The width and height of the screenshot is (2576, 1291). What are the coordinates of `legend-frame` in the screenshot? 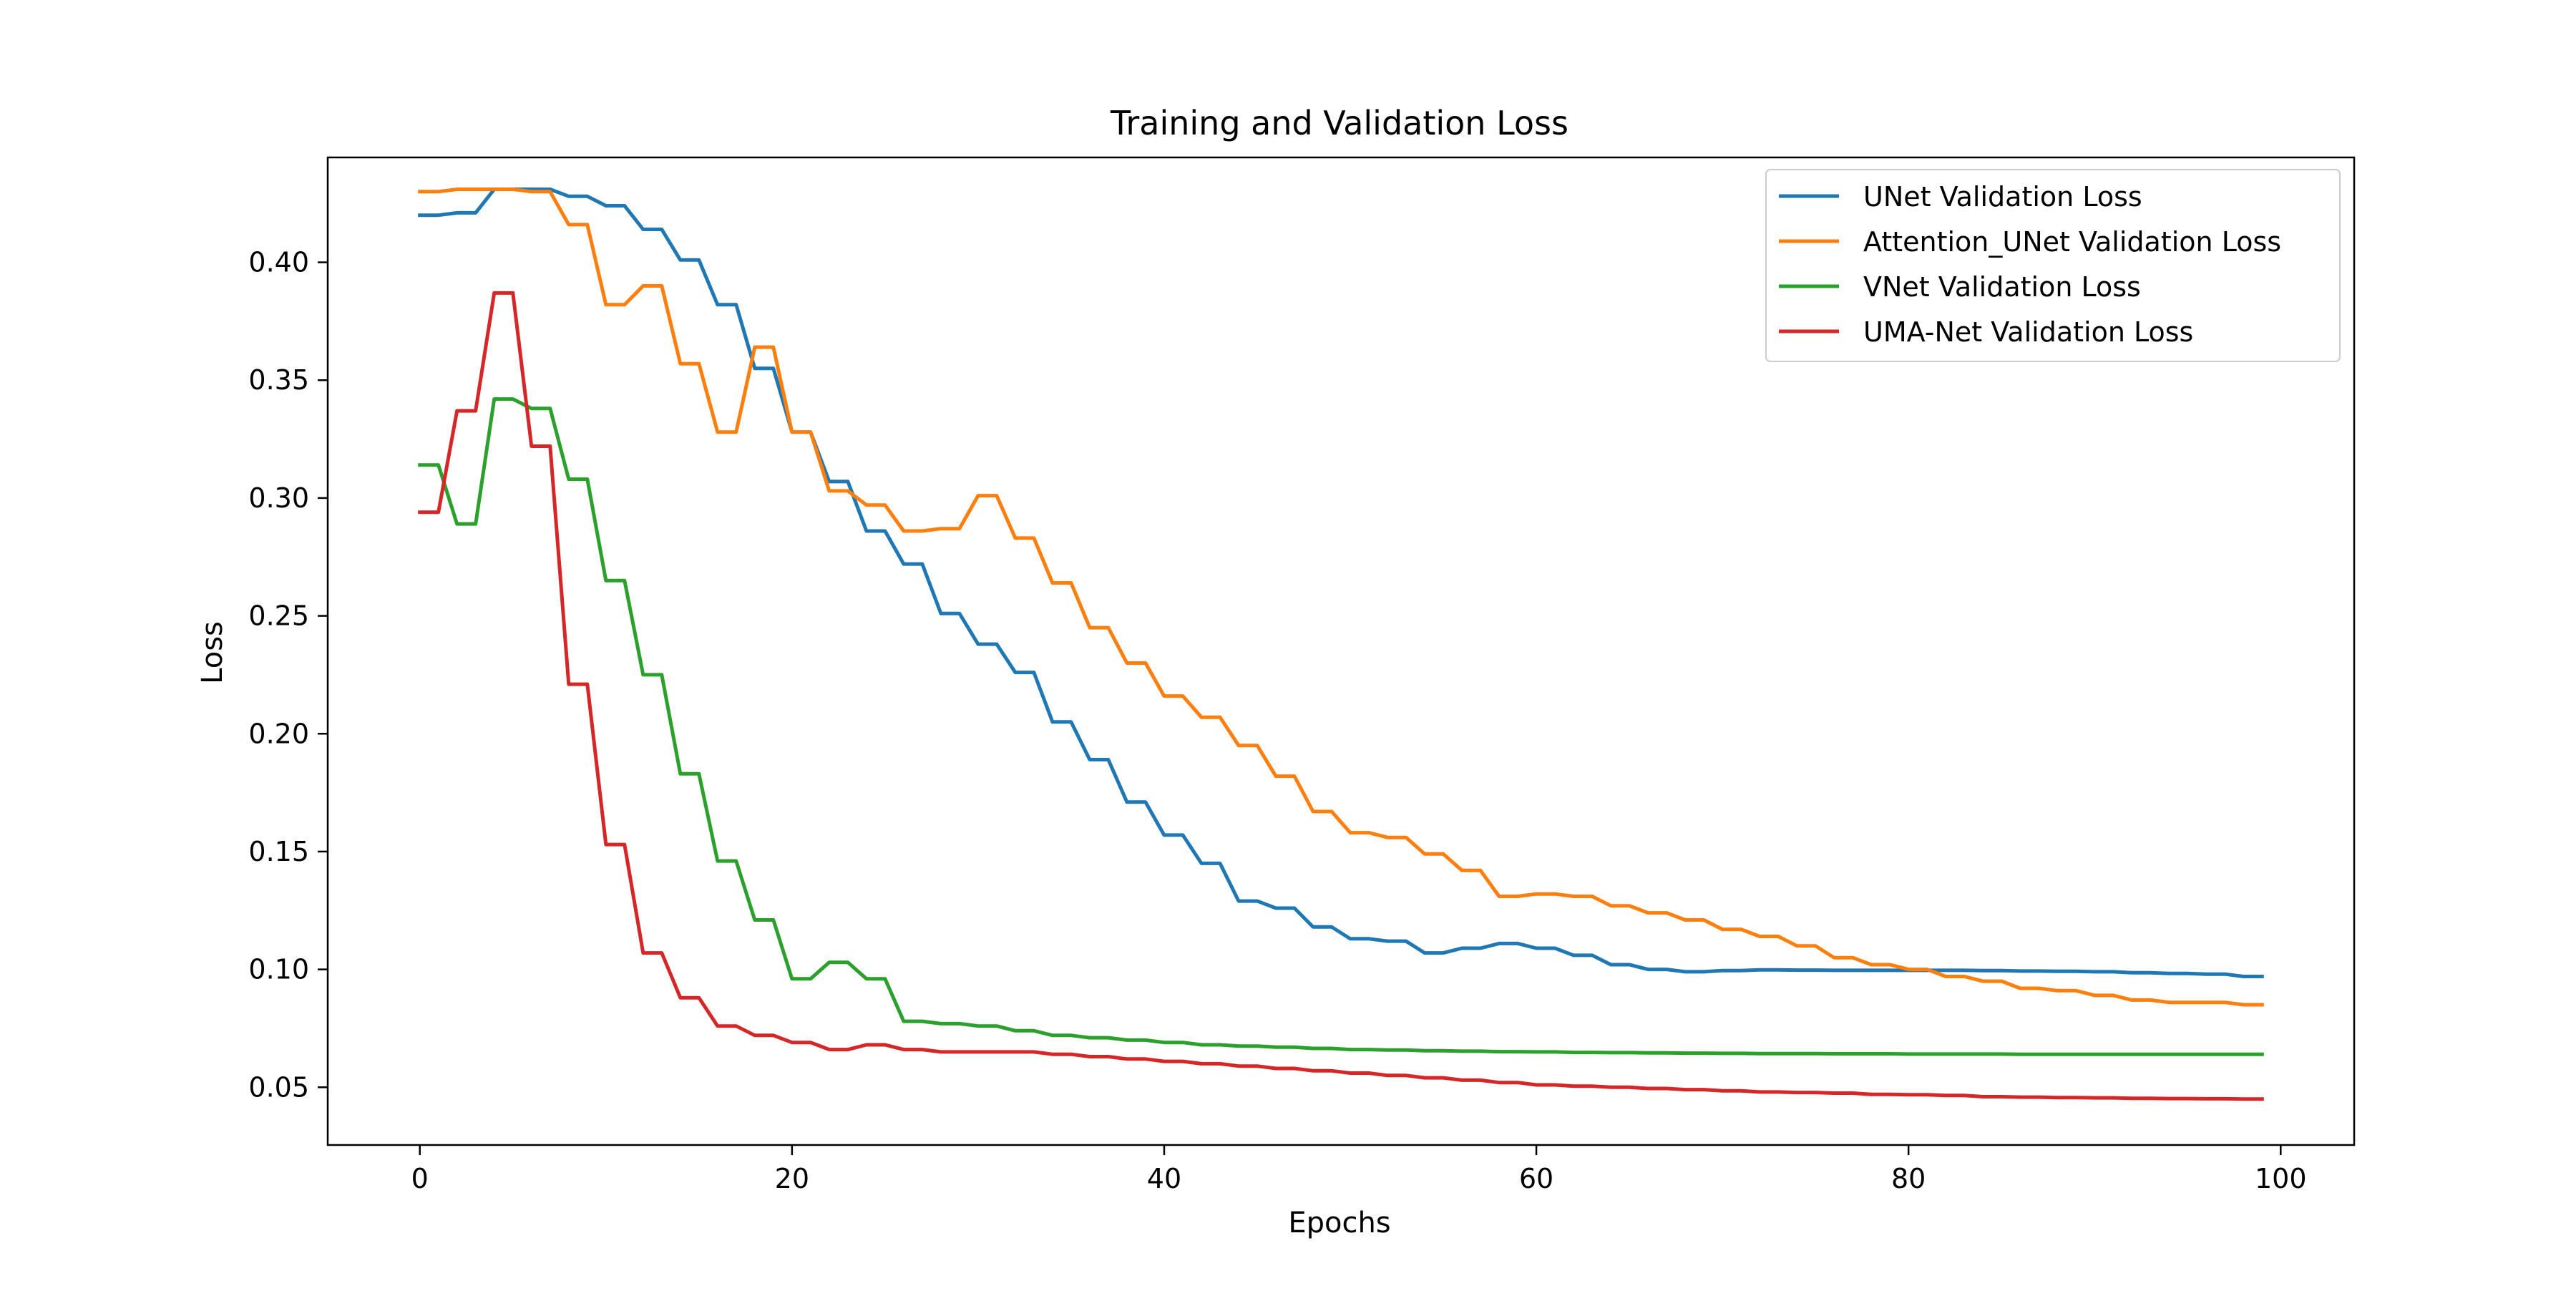 It's located at (2053, 265).